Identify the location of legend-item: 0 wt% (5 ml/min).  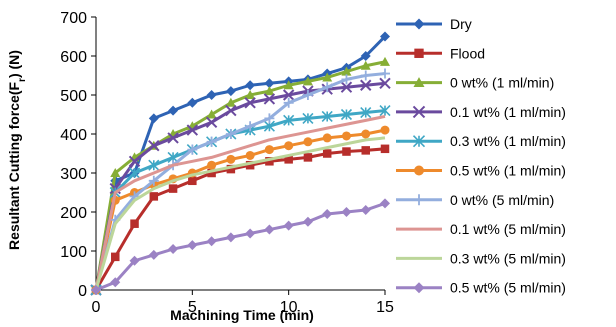
(475, 200).